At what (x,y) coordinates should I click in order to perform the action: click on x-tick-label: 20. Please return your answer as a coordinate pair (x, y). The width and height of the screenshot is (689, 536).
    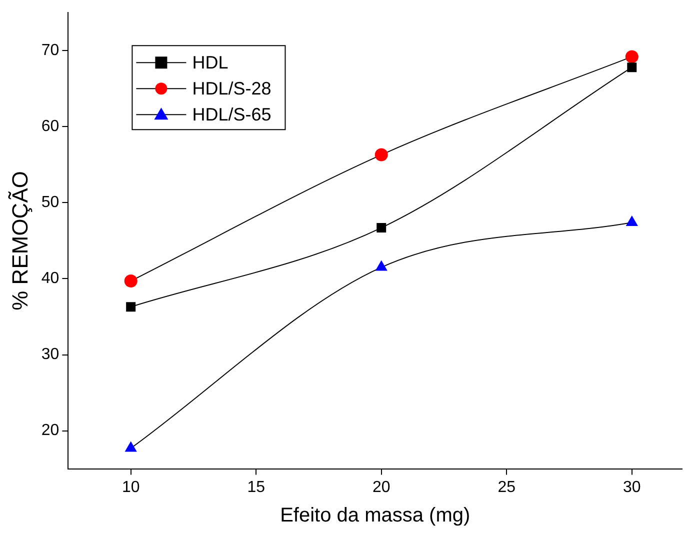
    Looking at the image, I should click on (381, 487).